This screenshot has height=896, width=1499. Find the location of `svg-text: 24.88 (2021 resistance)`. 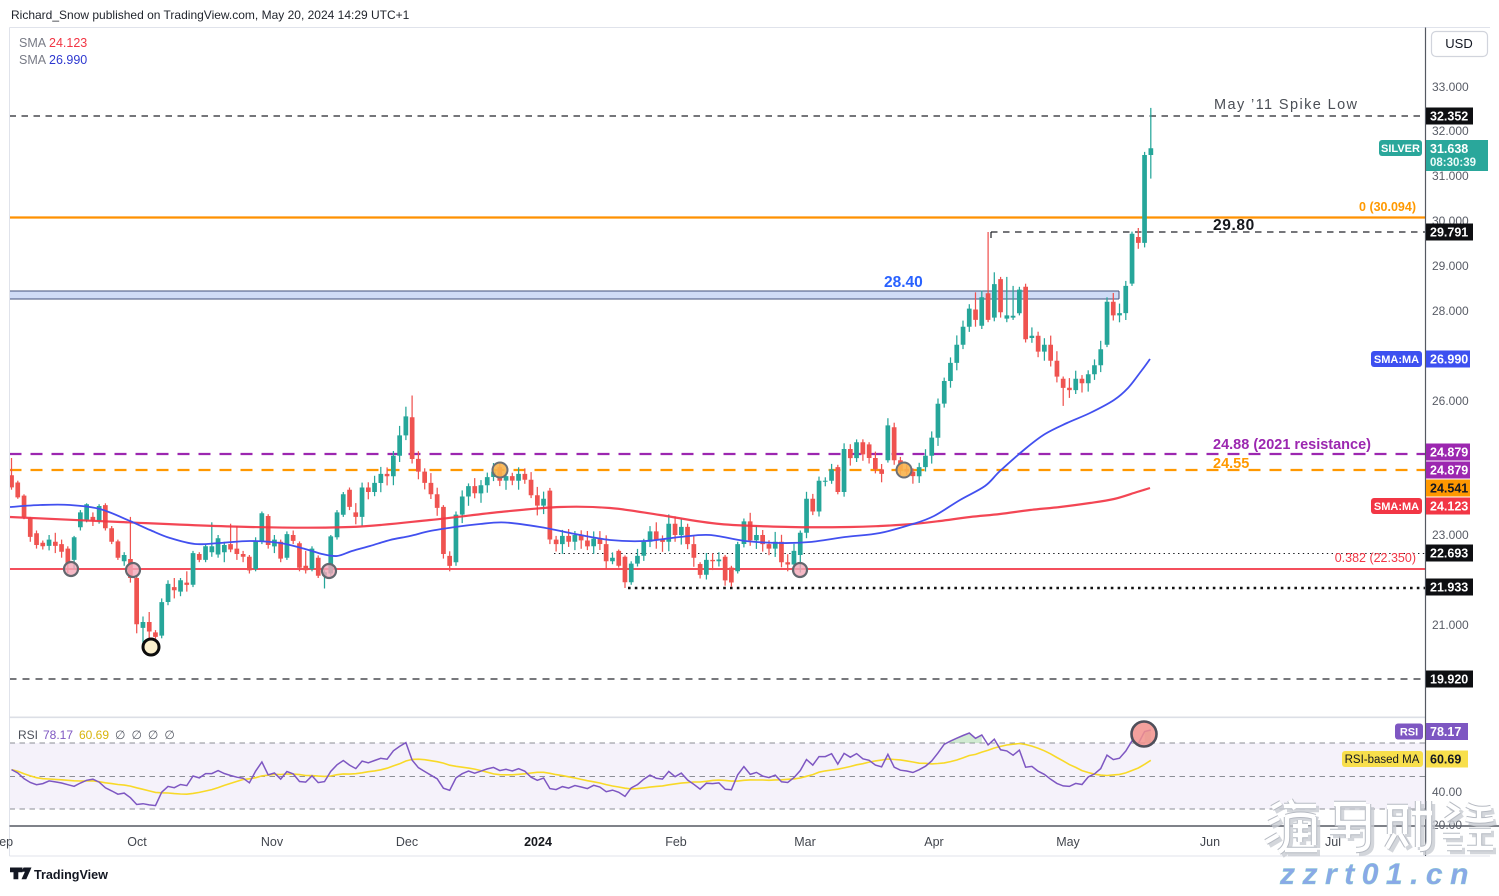

svg-text: 24.88 (2021 resistance) is located at coordinates (1292, 445).